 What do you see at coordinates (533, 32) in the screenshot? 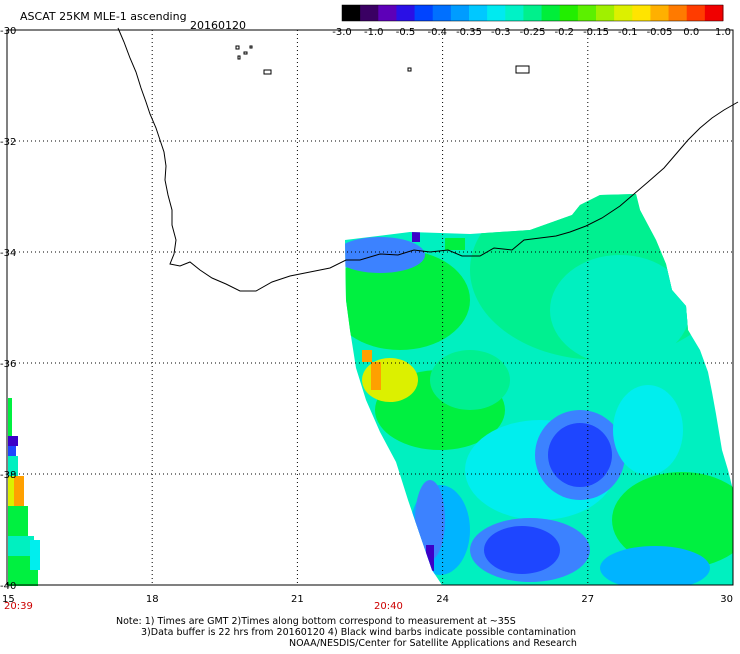
I see `colorbar-label: -0.25` at bounding box center [533, 32].